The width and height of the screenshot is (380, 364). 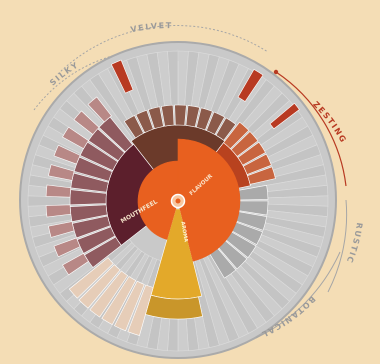 What do you see at coordinates (151, 27) in the screenshot?
I see `velvet-label: VELVET` at bounding box center [151, 27].